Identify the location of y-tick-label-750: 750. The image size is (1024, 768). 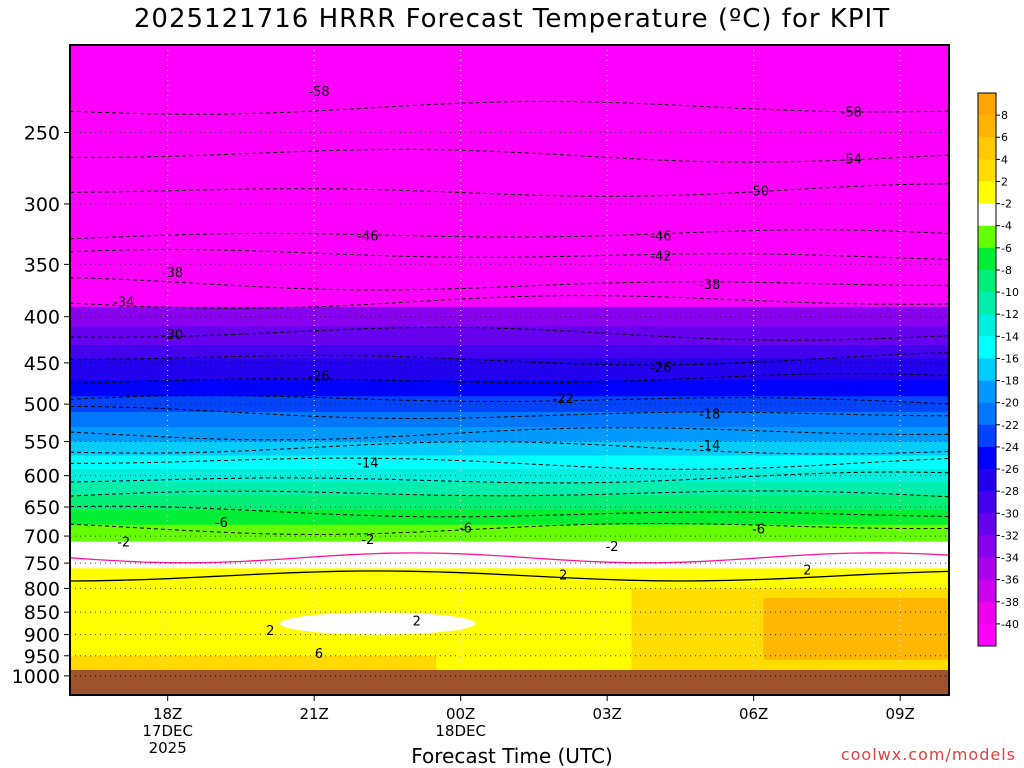
(42, 564).